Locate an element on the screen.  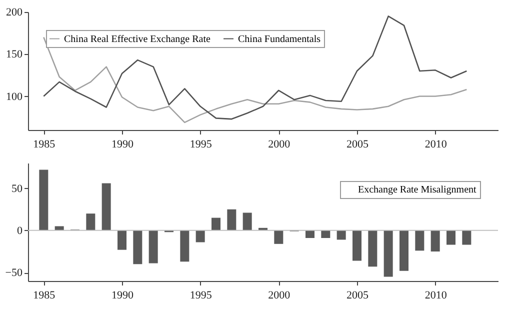
y-tick-label: 150 is located at coordinates (14, 54).